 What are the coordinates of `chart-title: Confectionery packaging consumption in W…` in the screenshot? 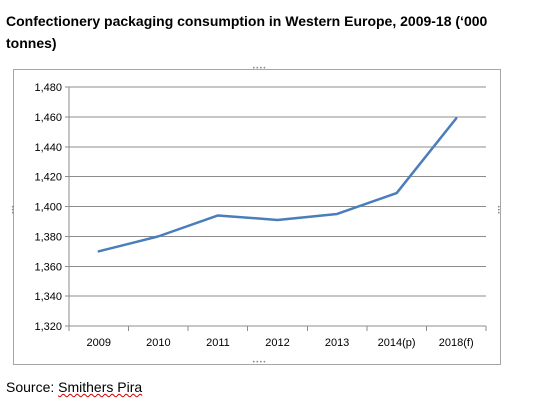 It's located at (247, 32).